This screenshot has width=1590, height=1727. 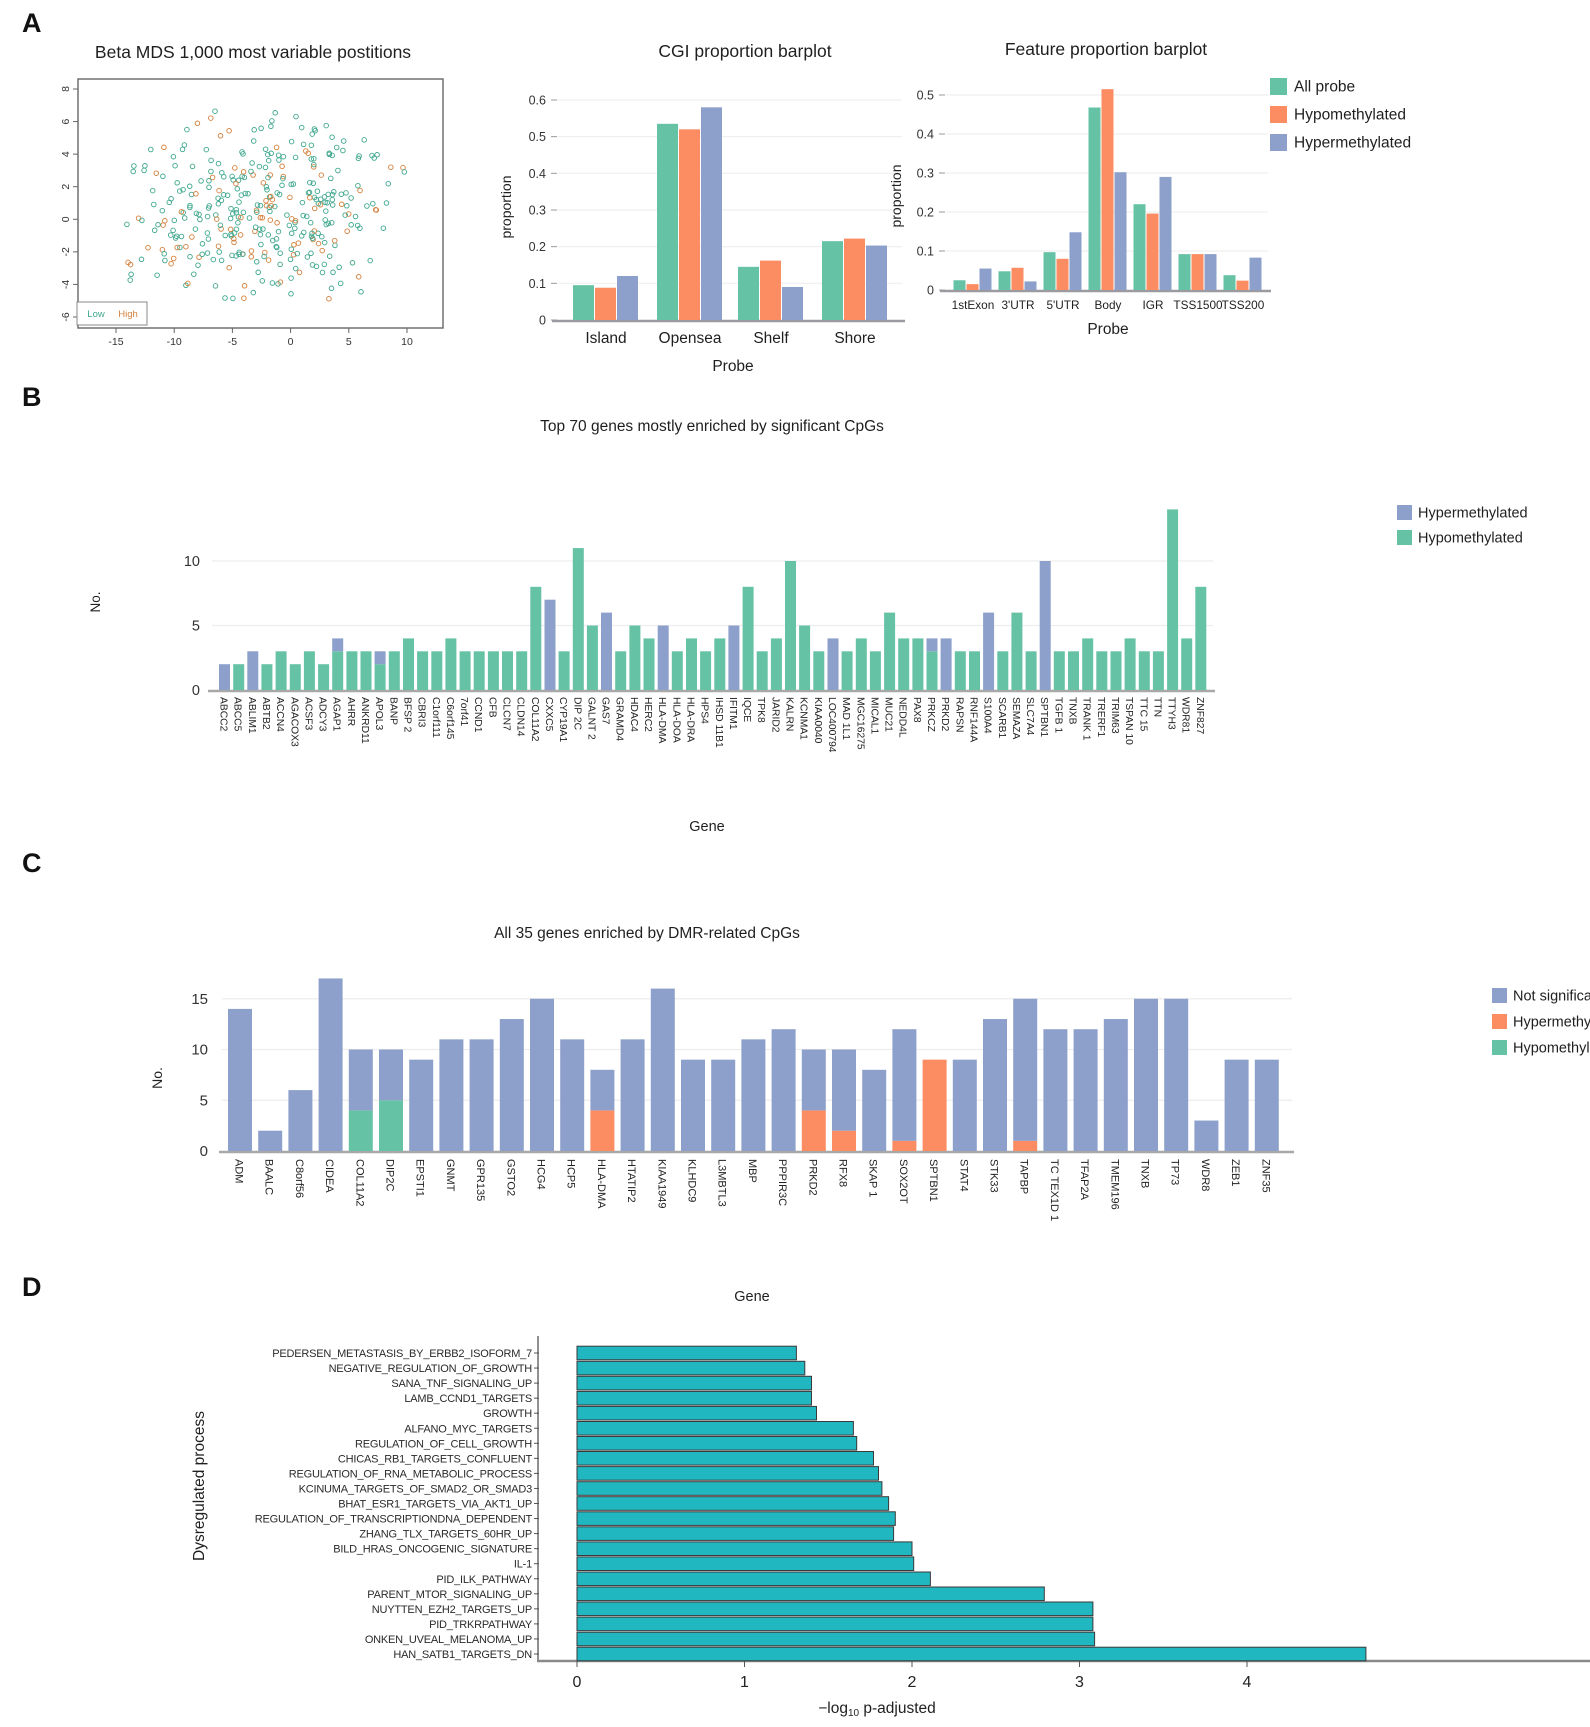 I want to click on top-genes-x-label: CFB, so click(x=491, y=707).